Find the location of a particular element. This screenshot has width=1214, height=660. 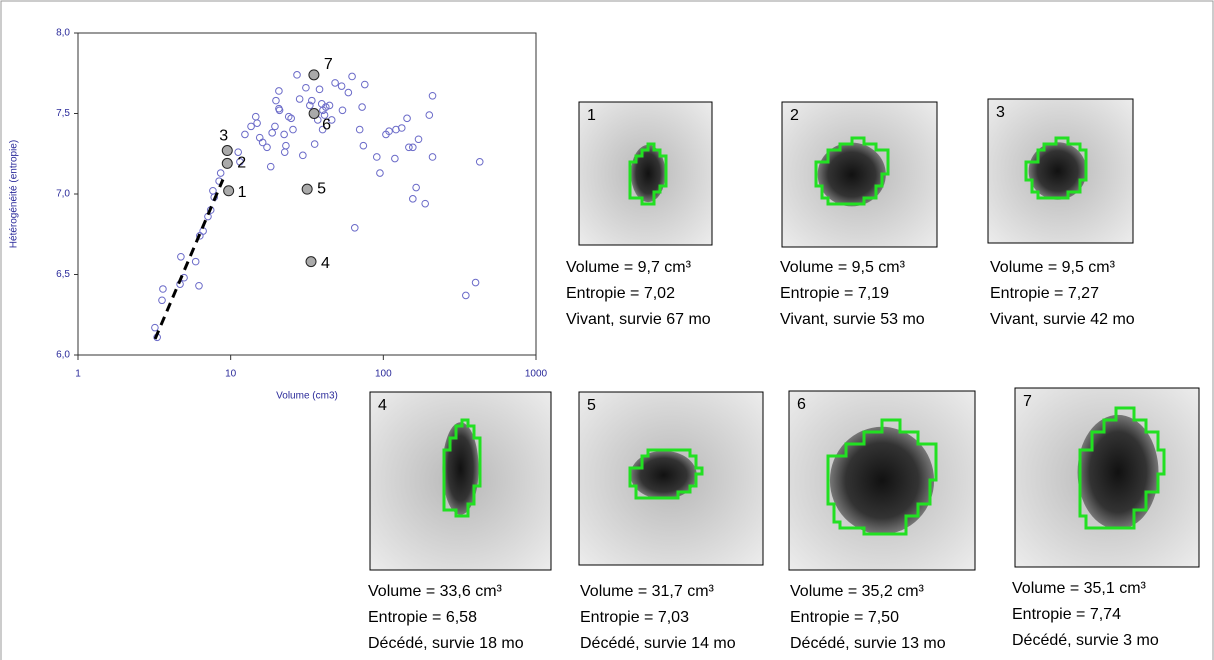

y-tick-label: 7,0 is located at coordinates (63, 194).